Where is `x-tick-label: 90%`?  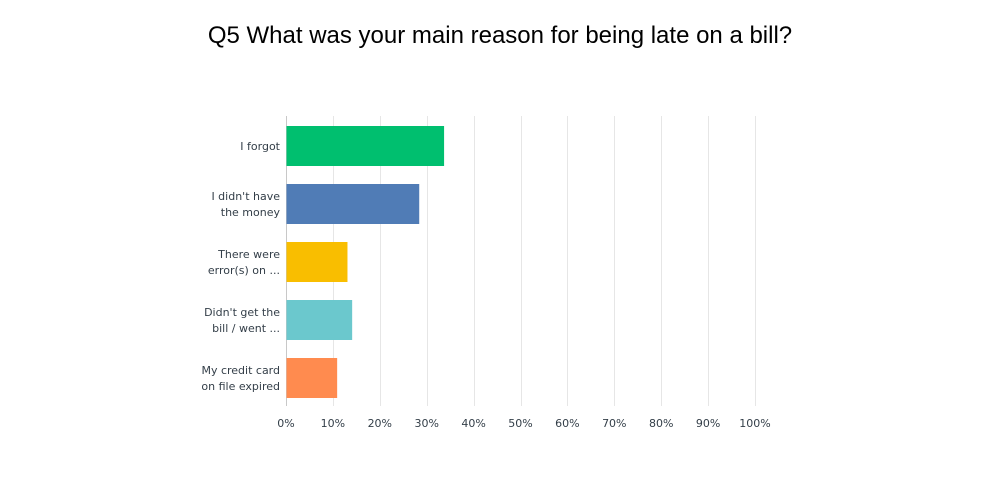
x-tick-label: 90% is located at coordinates (708, 423).